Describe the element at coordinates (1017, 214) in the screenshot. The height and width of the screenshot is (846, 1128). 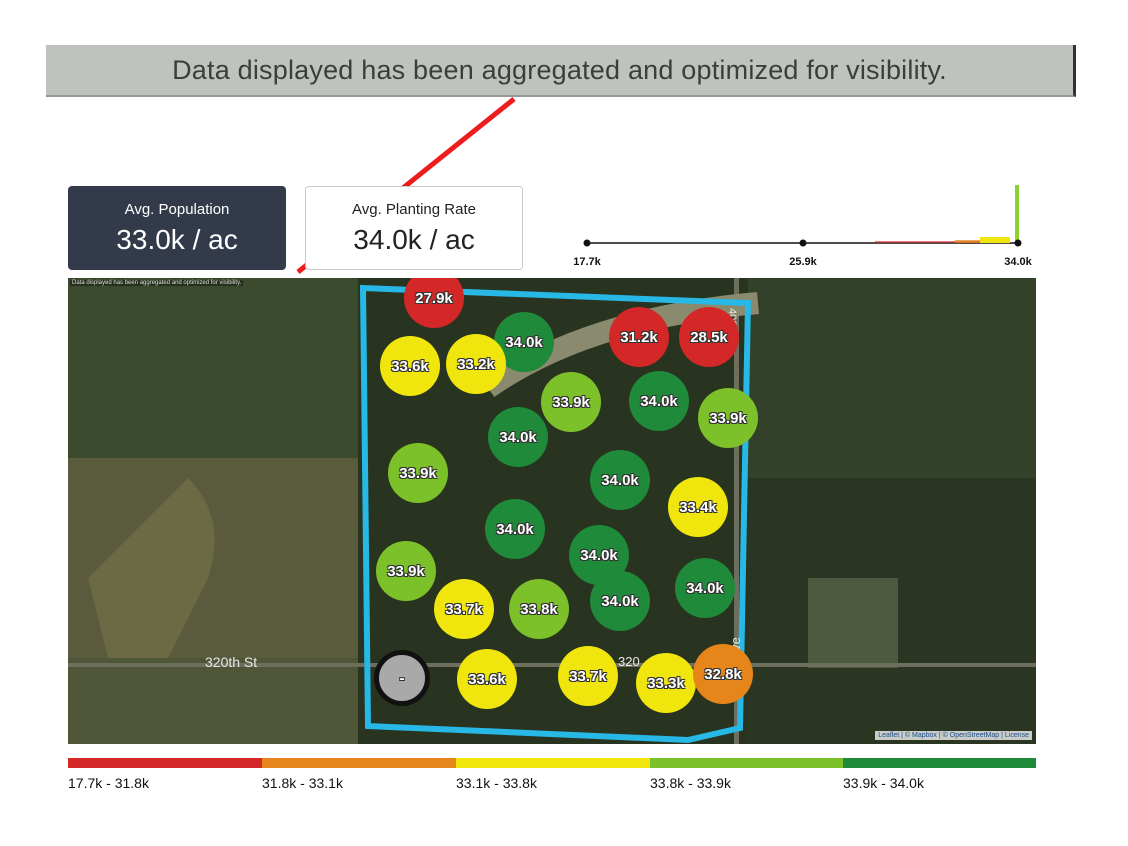
I see `histogram-peak-bar` at that location.